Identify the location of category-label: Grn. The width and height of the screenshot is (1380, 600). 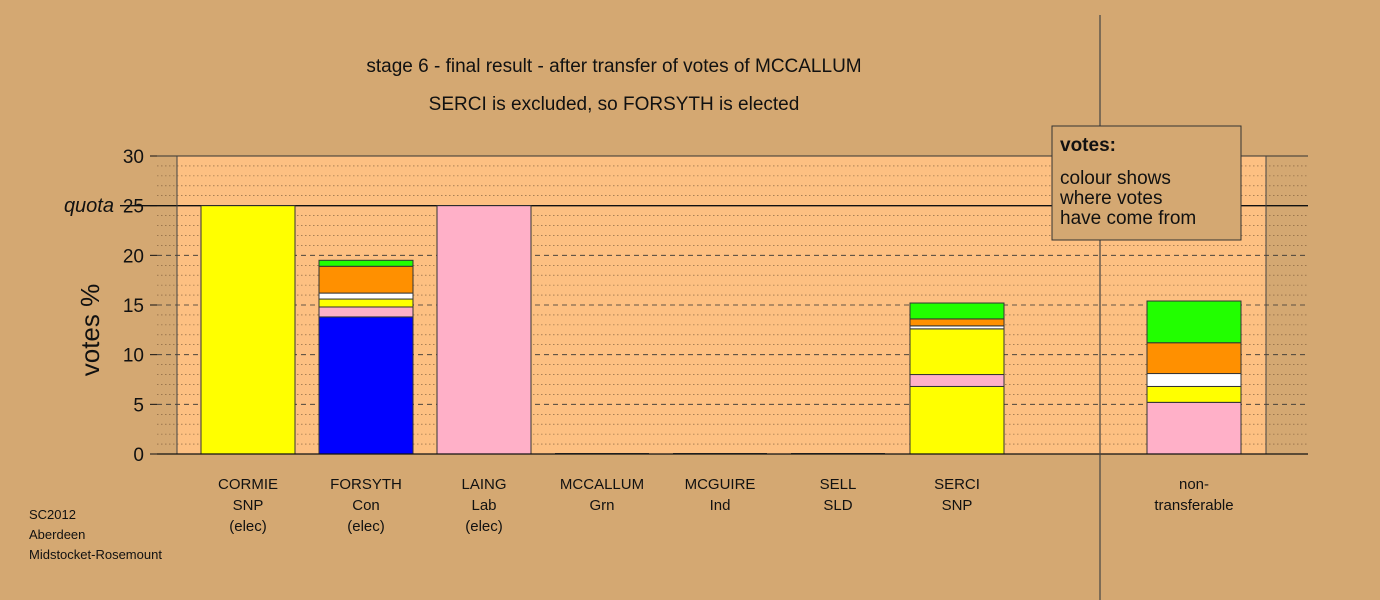
(601, 505).